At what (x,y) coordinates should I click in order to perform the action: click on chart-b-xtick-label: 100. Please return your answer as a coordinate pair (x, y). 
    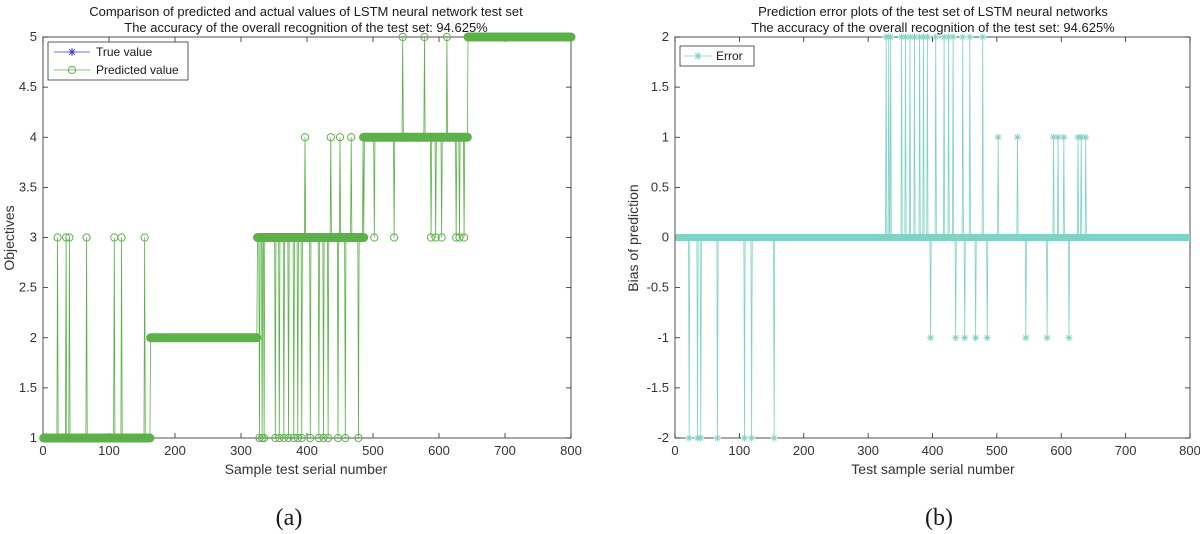
    Looking at the image, I should click on (740, 450).